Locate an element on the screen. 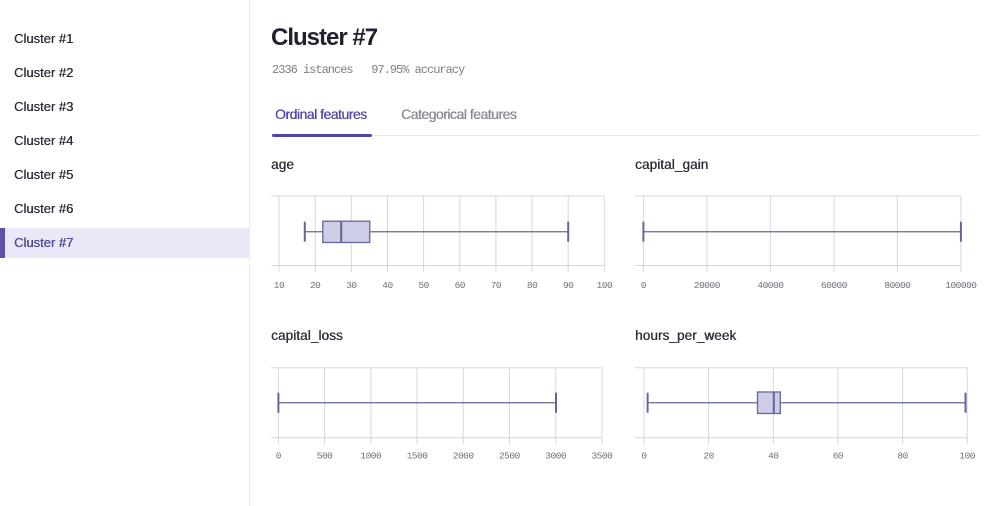 The width and height of the screenshot is (1000, 506). svg-text: 3000 is located at coordinates (556, 456).